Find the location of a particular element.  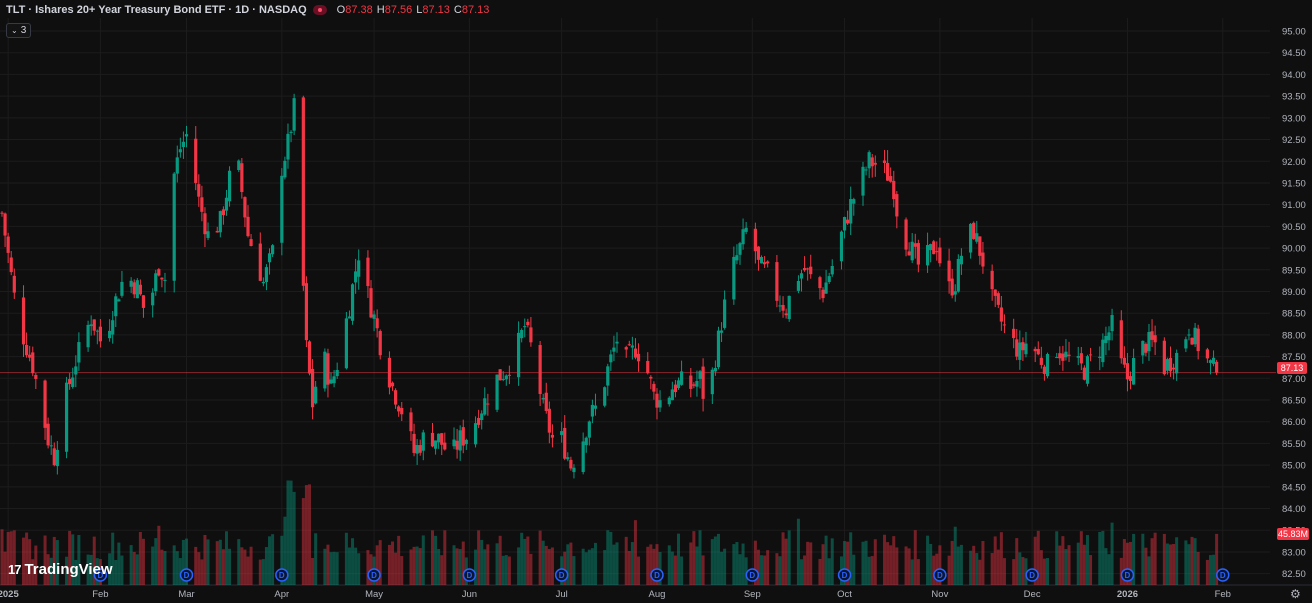

time-tick-label: 2026 is located at coordinates (1127, 594).